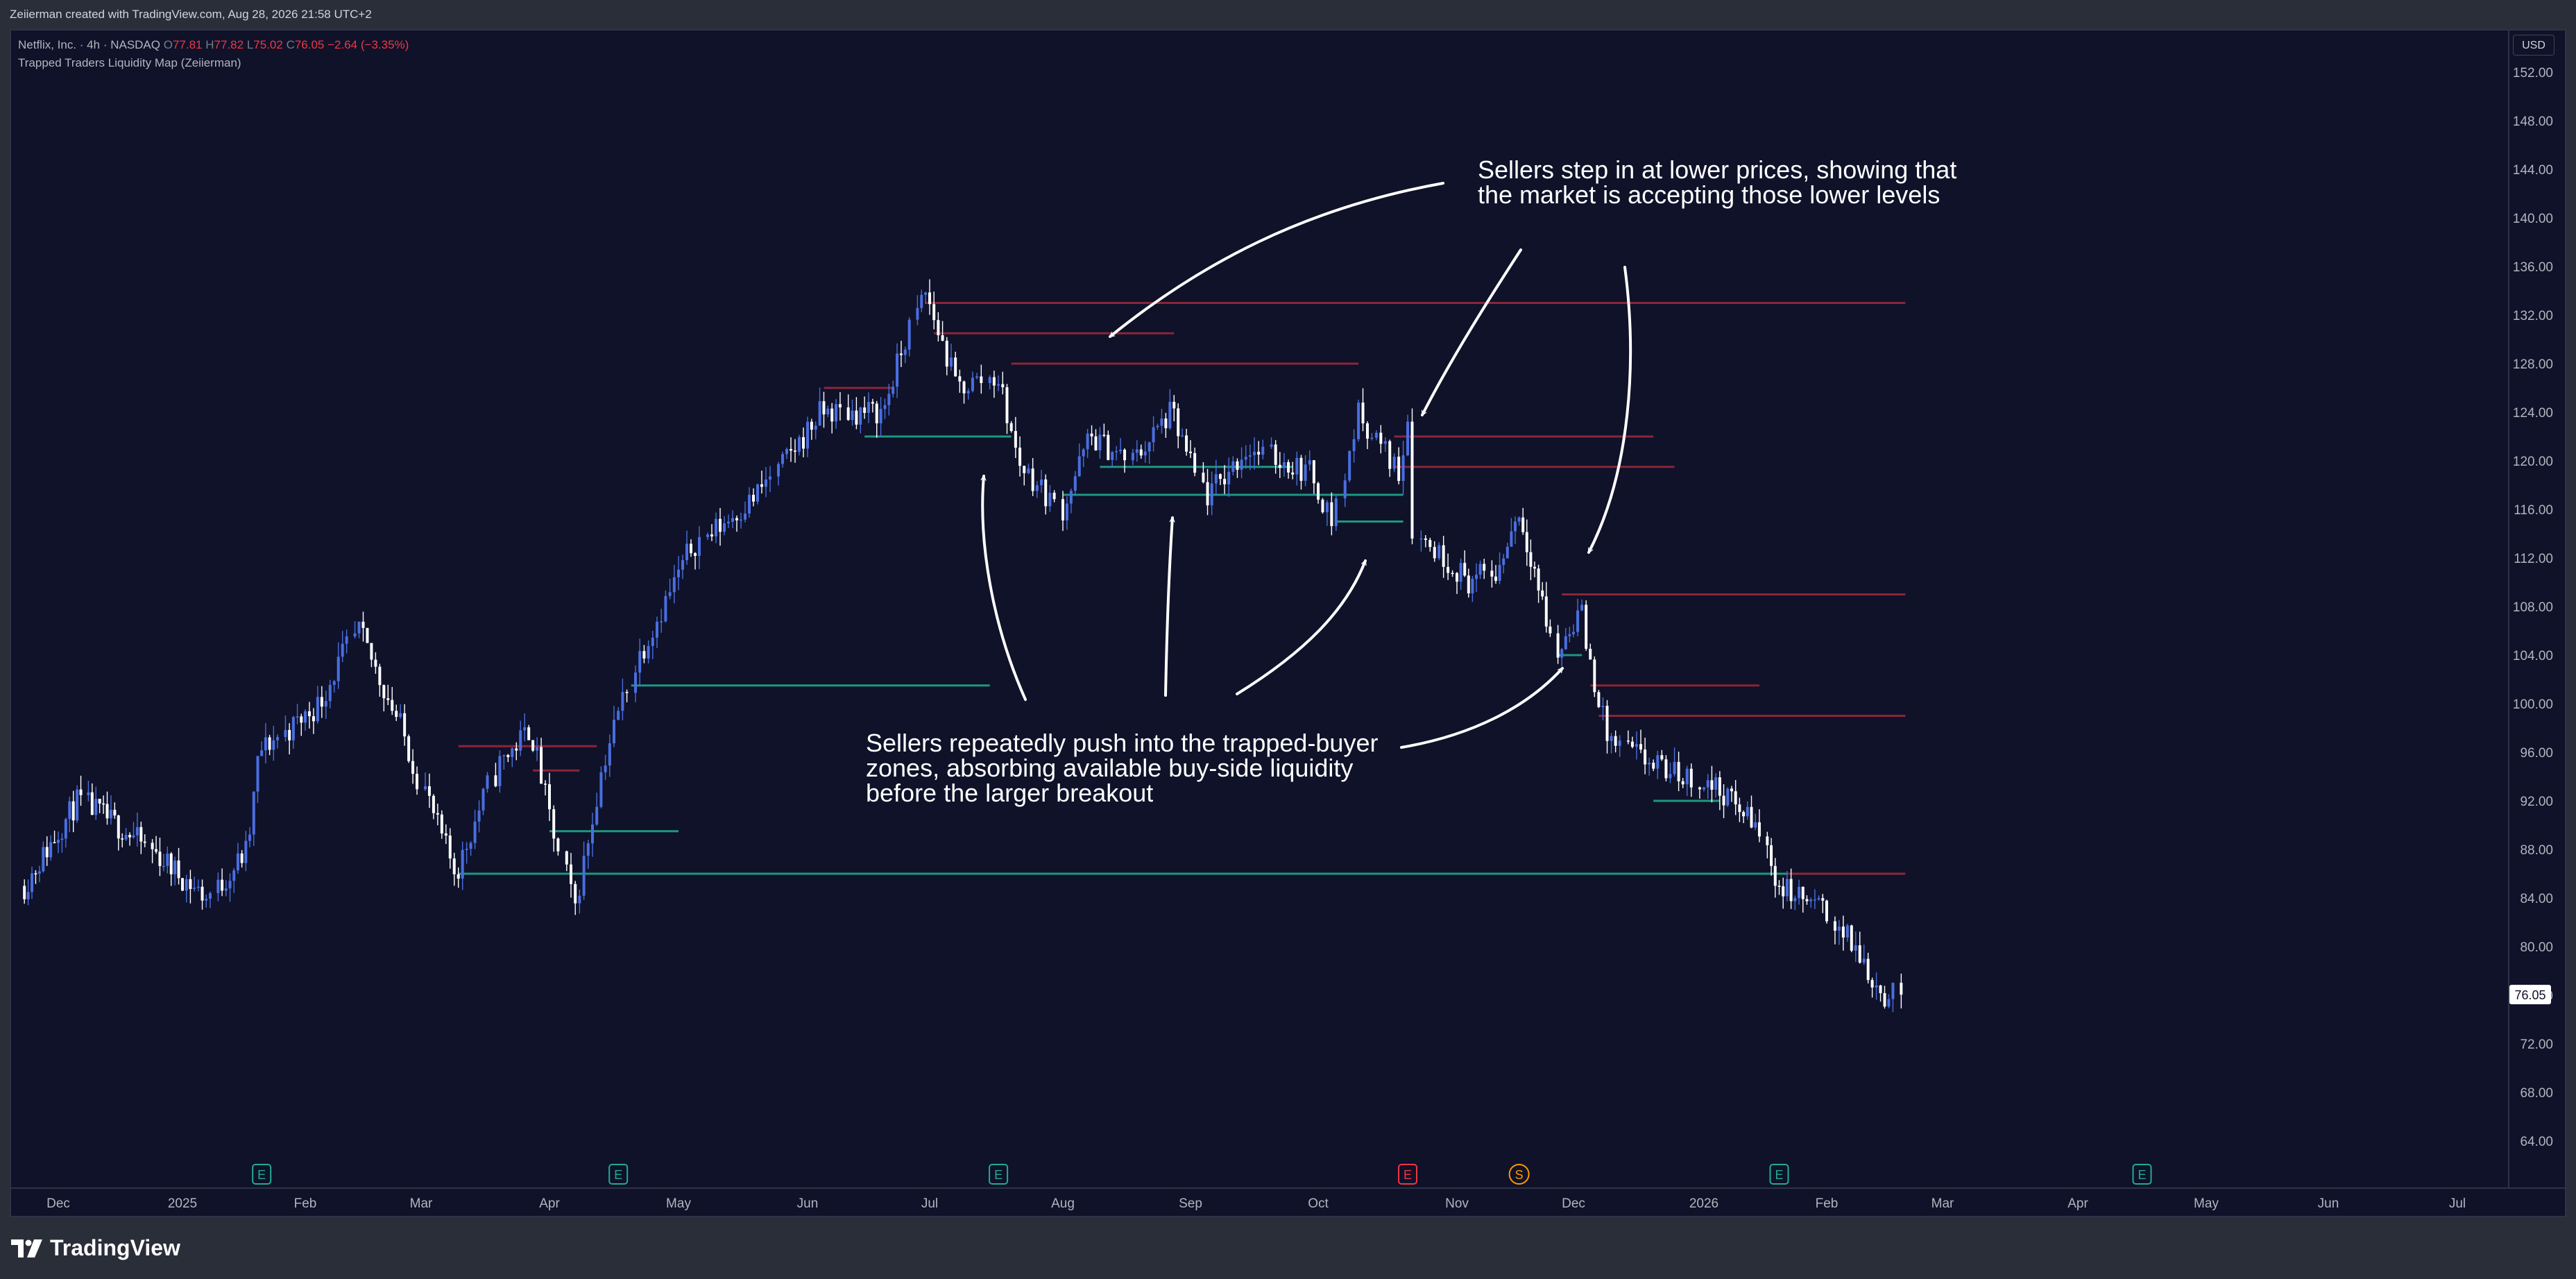 The width and height of the screenshot is (2576, 1279). Describe the element at coordinates (2533, 122) in the screenshot. I see `y-tick-label: 148.00` at that location.